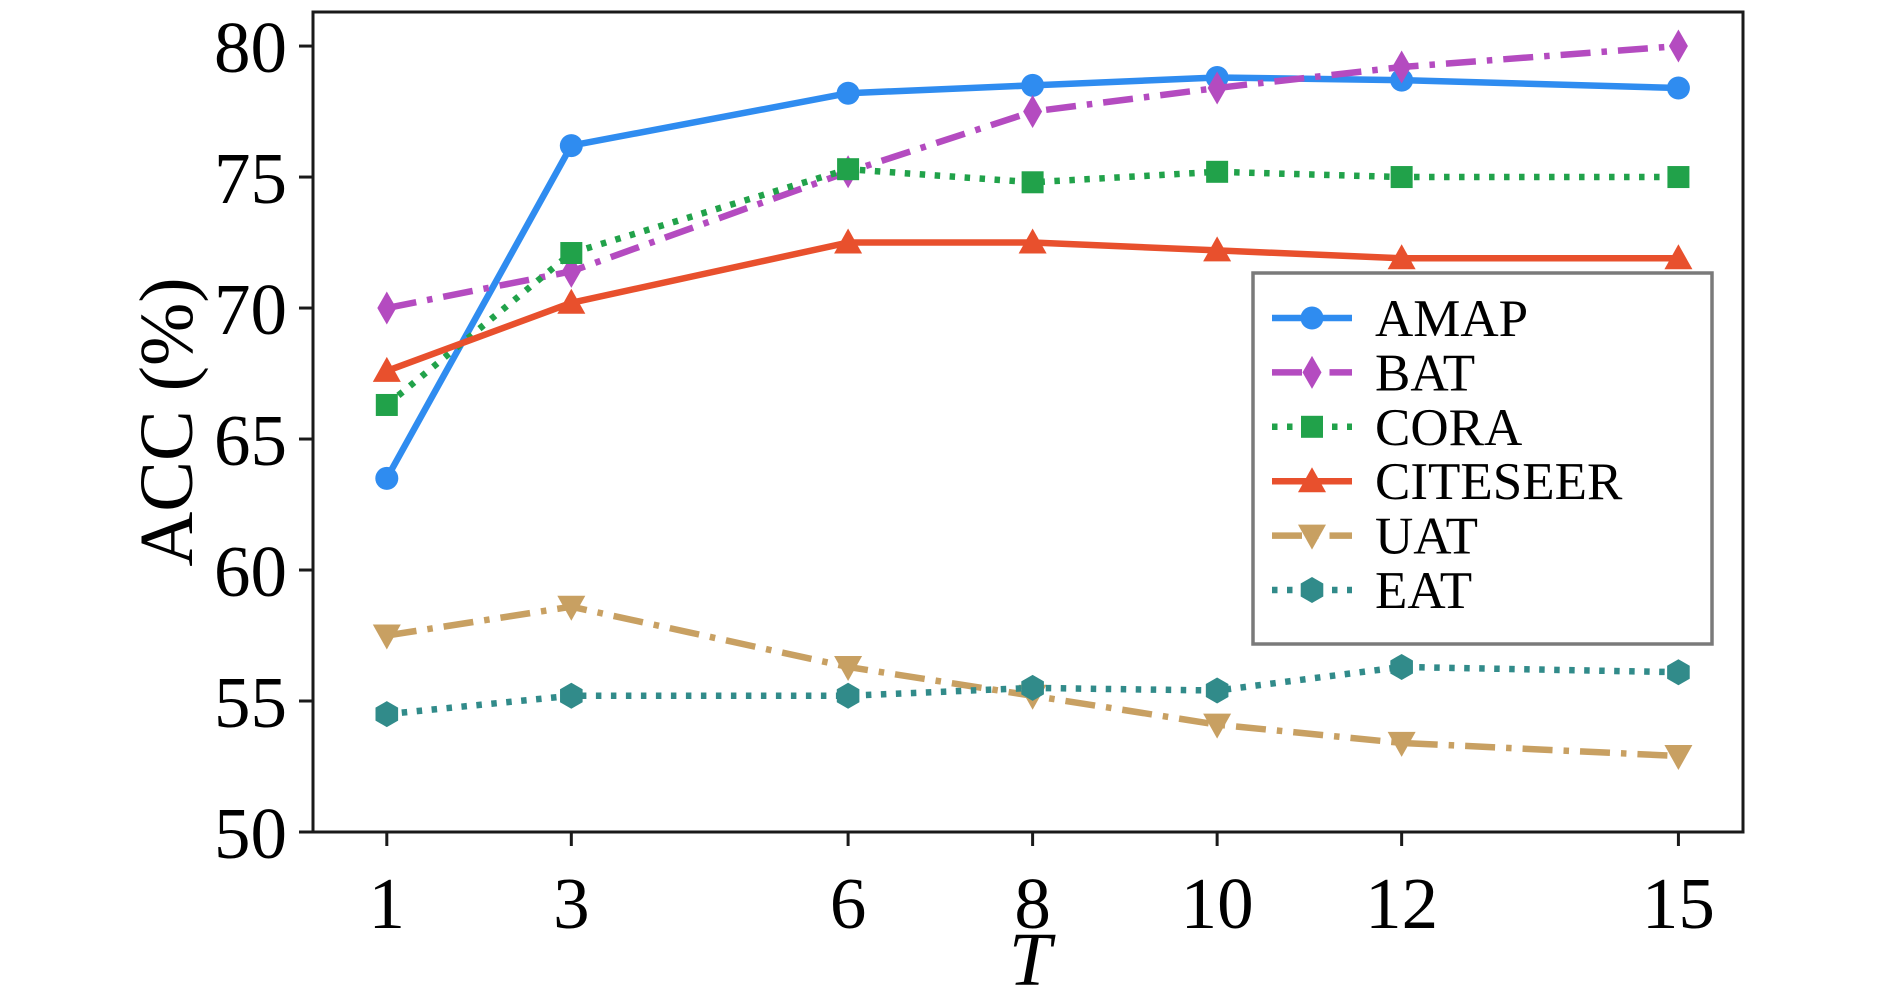 Image resolution: width=1890 pixels, height=997 pixels. Describe the element at coordinates (1678, 88) in the screenshot. I see `data-point-AMAP-T15` at that location.